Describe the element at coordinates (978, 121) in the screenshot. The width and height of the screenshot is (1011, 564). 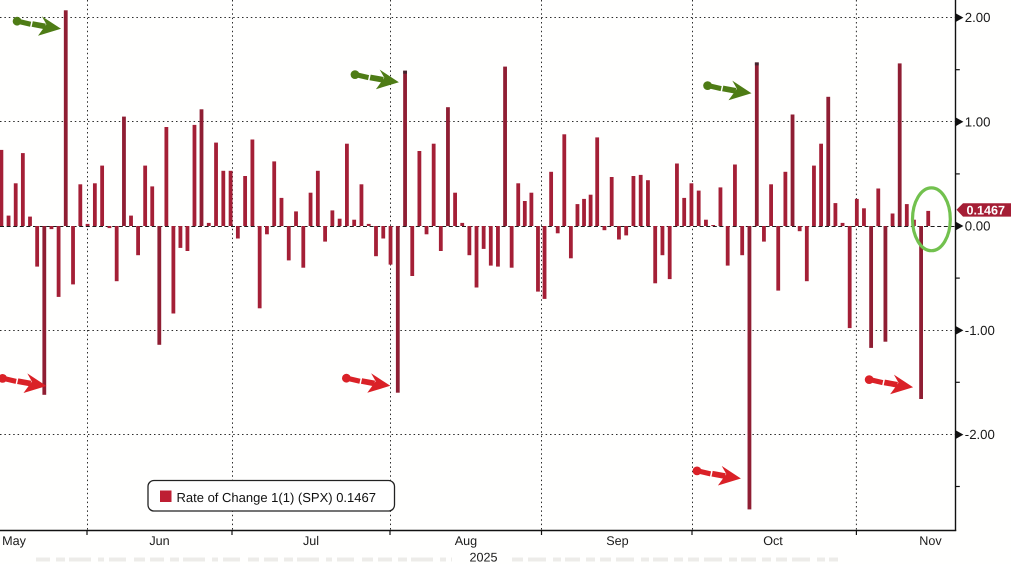
I see `svg-text: 1.00` at that location.